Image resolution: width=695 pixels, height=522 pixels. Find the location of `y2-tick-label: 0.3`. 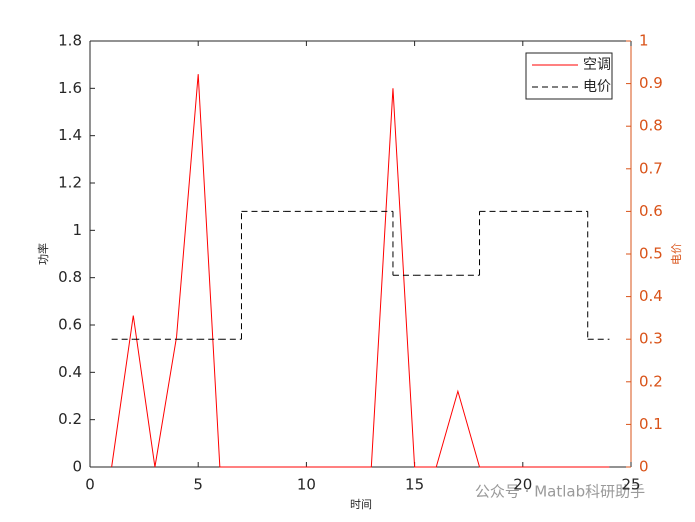

y2-tick-label: 0.3 is located at coordinates (651, 339).